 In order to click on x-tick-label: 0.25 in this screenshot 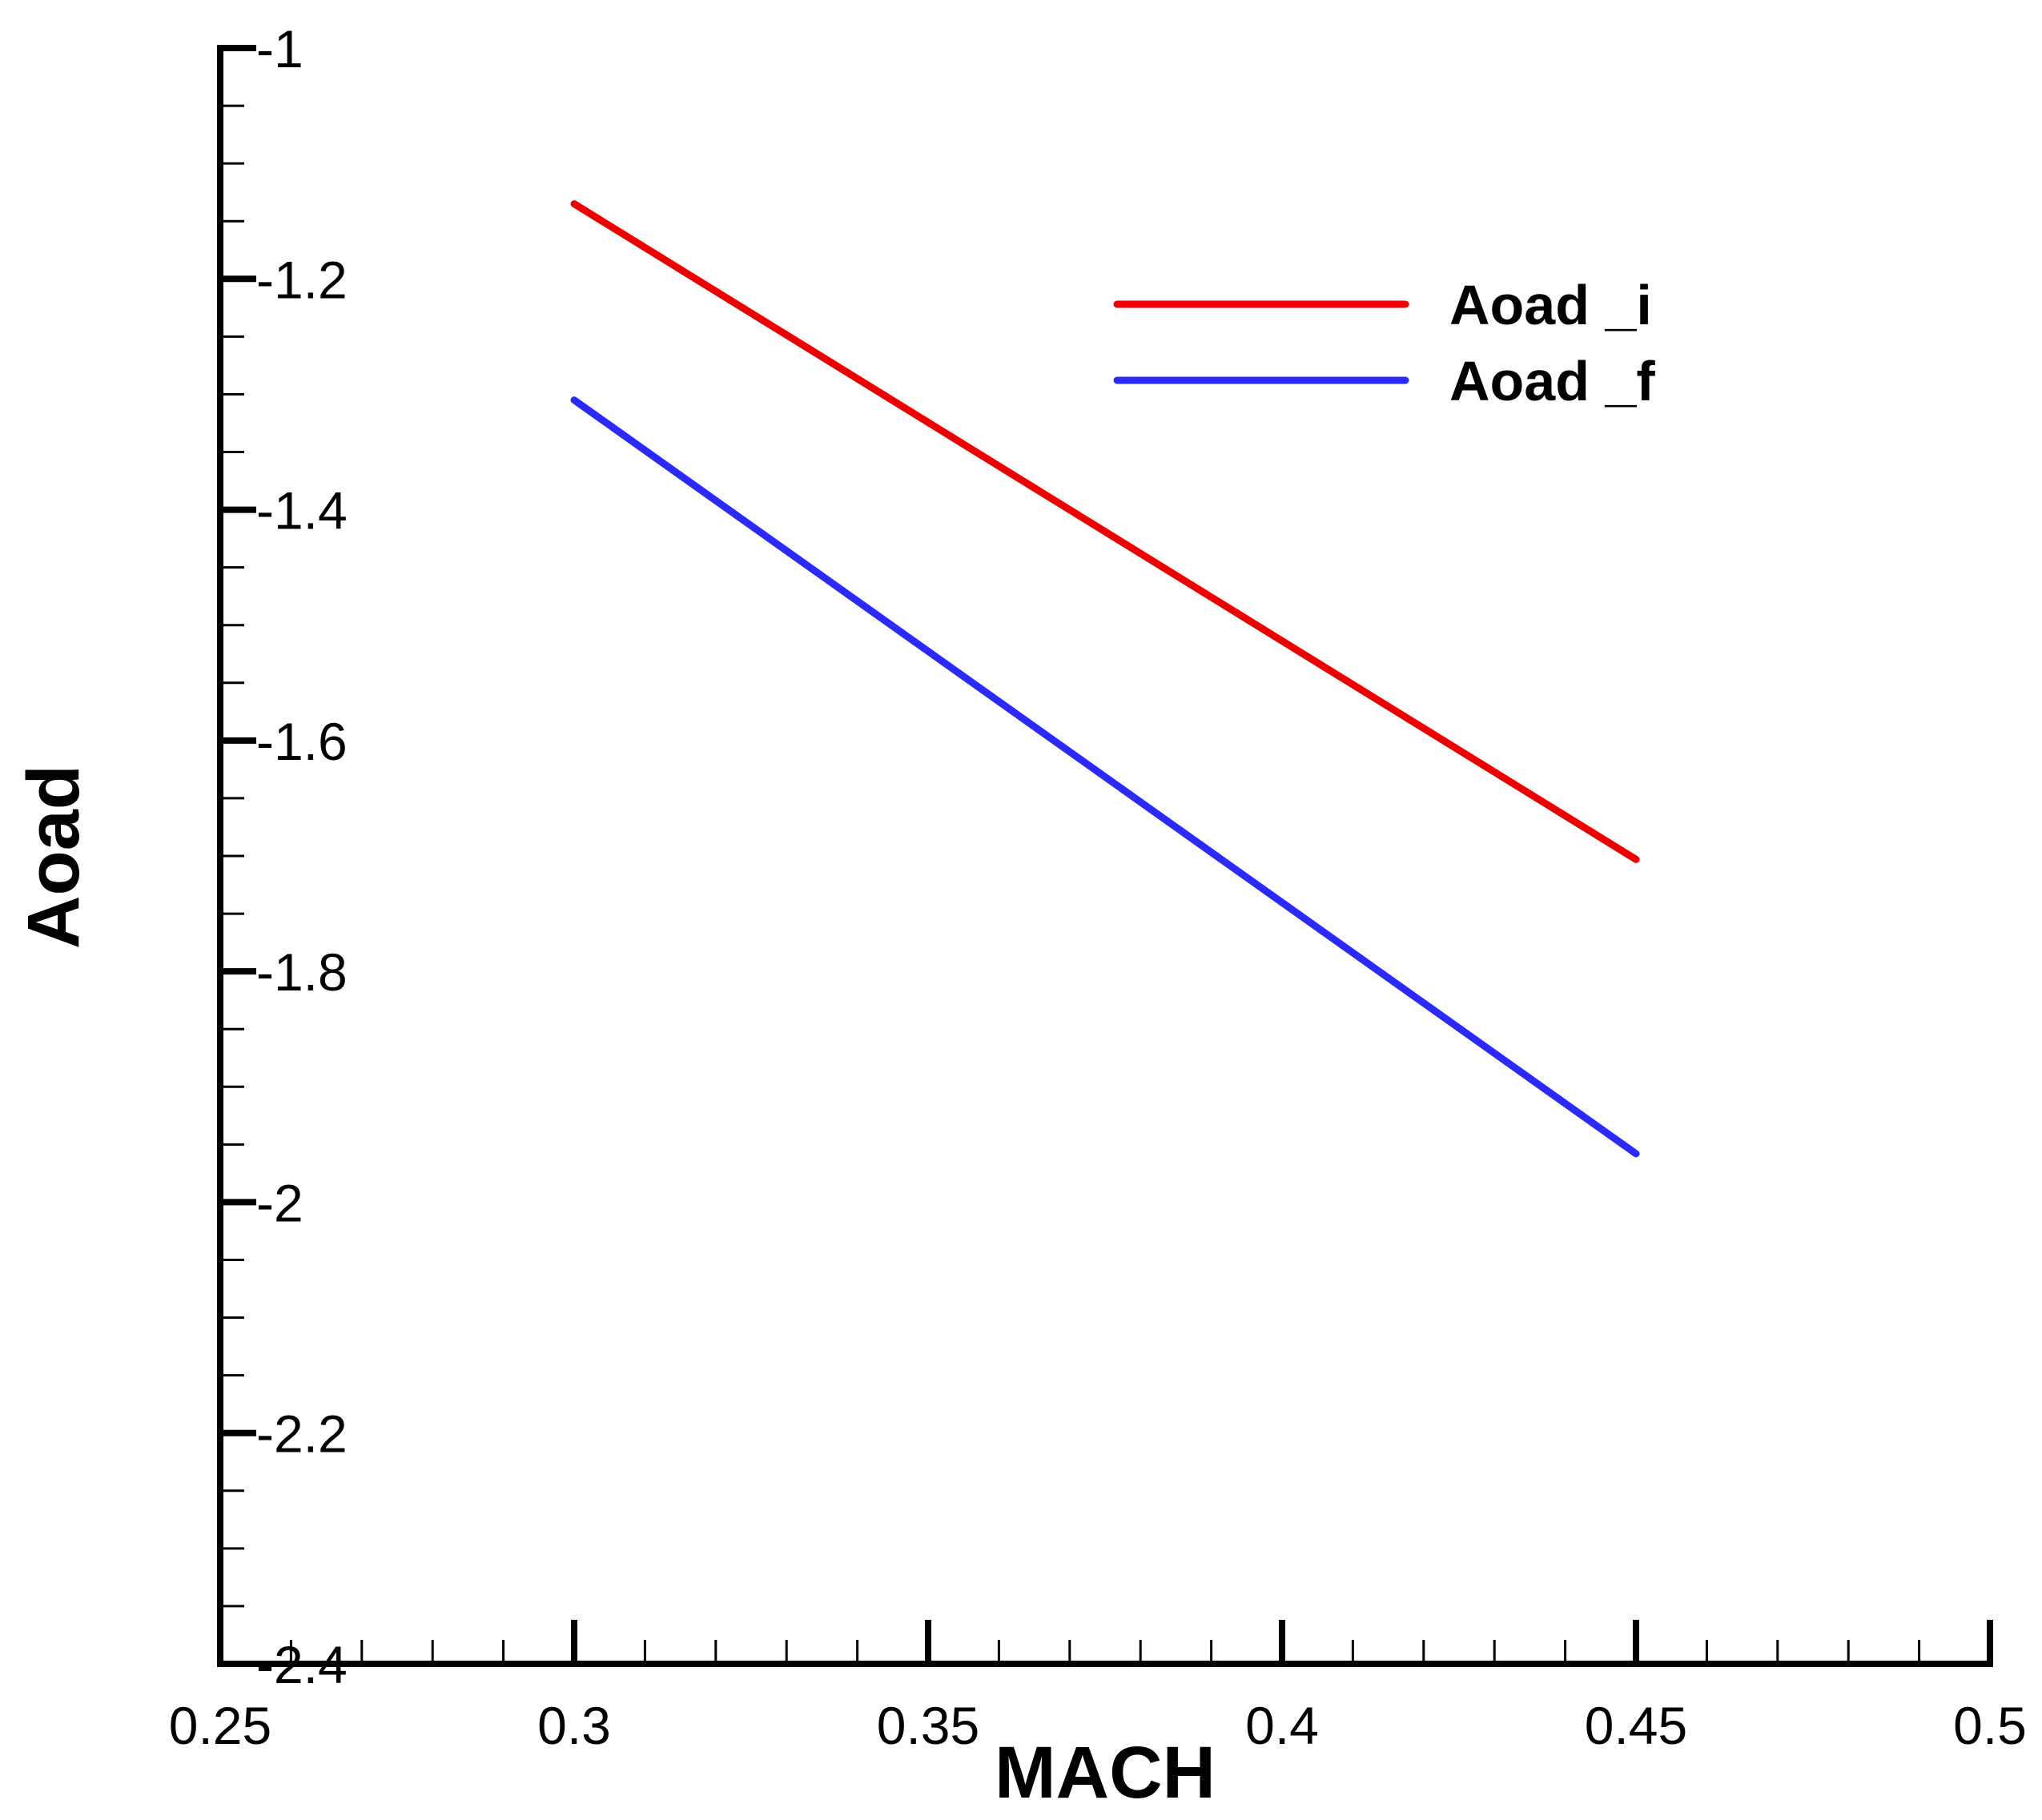, I will do `click(220, 1725)`.